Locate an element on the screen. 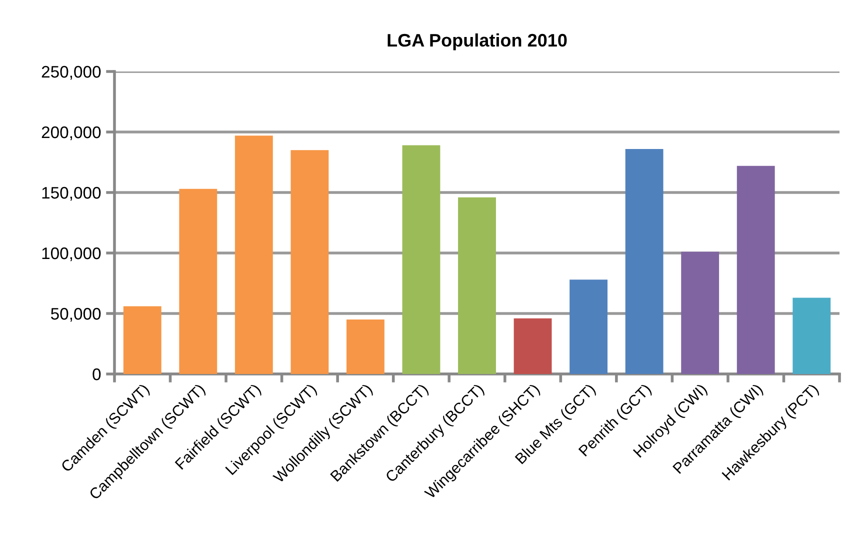 This screenshot has width=848, height=550. y-tick-label: 0 is located at coordinates (96, 374).